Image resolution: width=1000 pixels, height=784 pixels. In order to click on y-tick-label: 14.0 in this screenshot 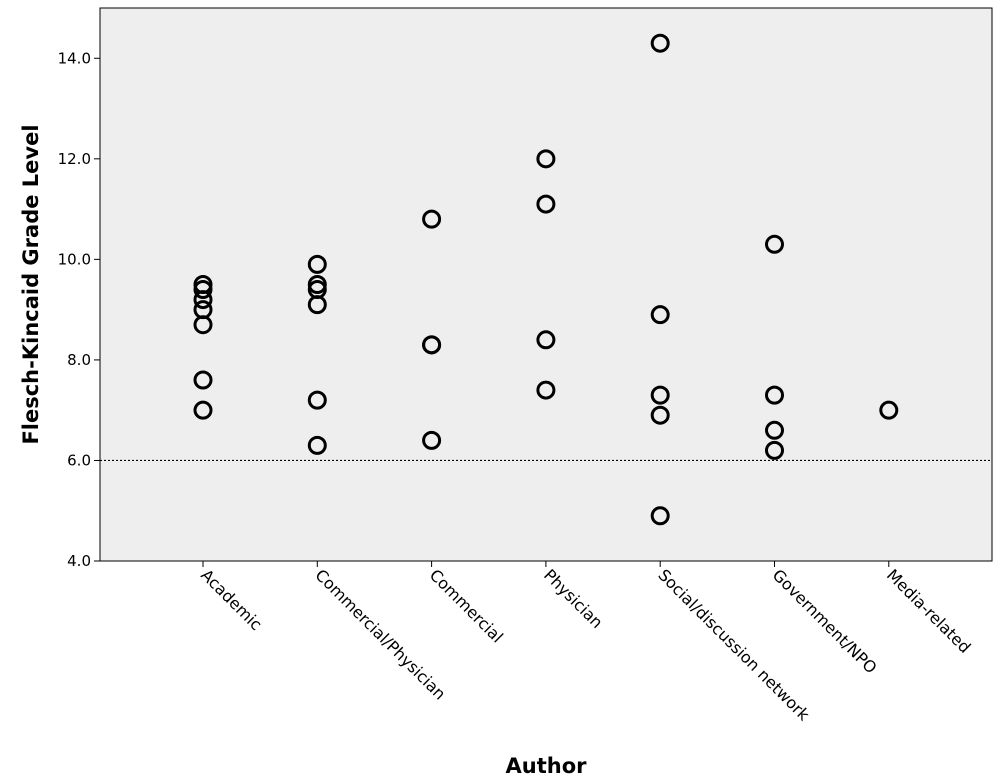, I will do `click(74, 58)`.